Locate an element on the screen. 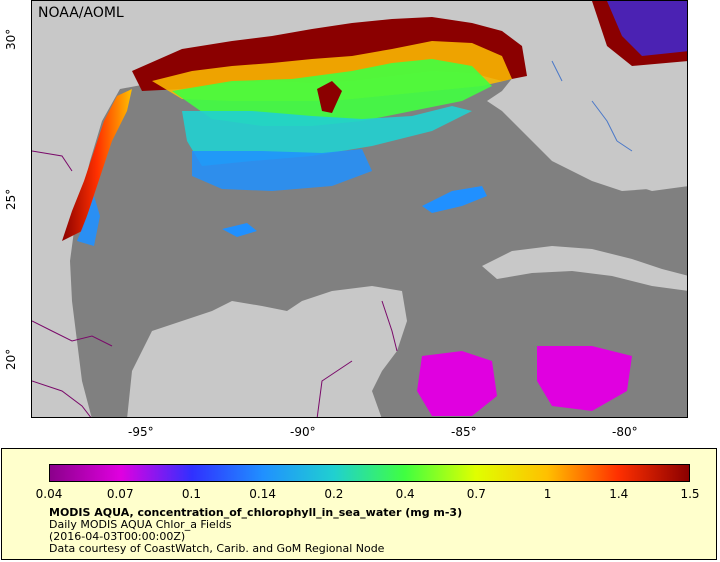 The width and height of the screenshot is (720, 562). colorbar-tick-label: 1 is located at coordinates (547, 494).